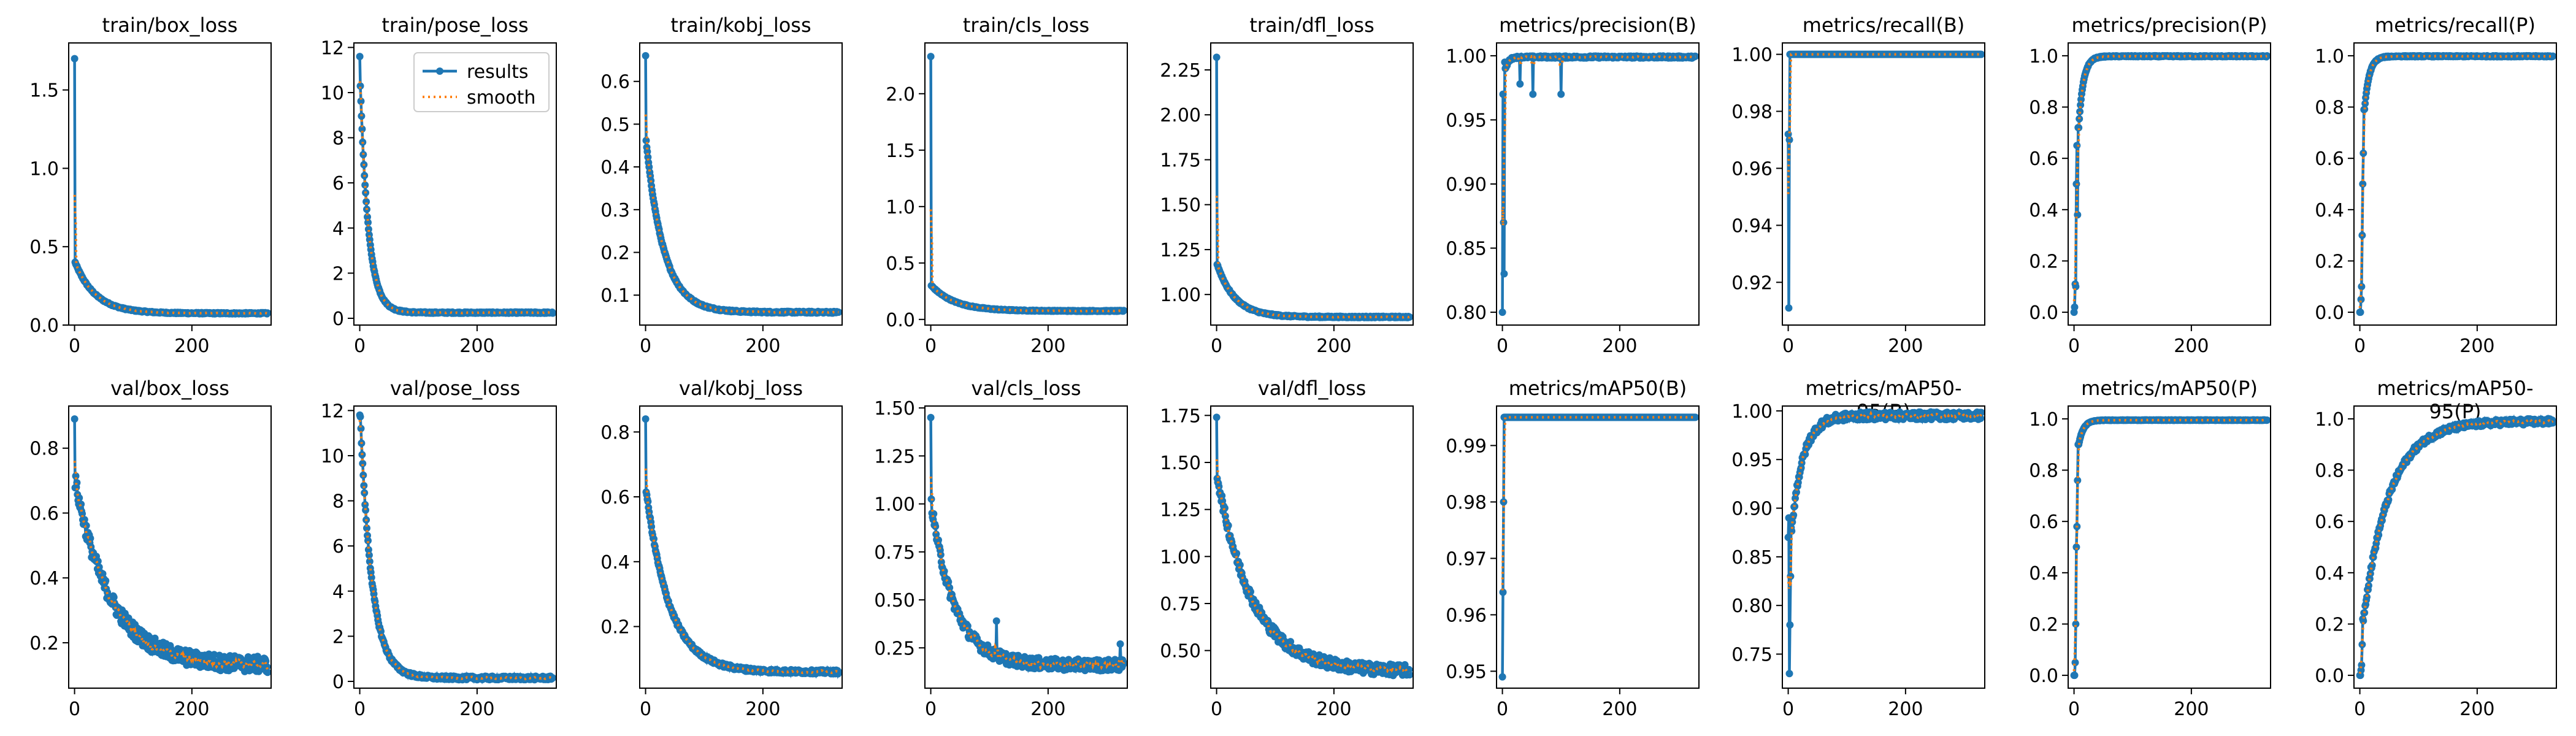  What do you see at coordinates (615, 627) in the screenshot?
I see `y-tick-label: 0.2` at bounding box center [615, 627].